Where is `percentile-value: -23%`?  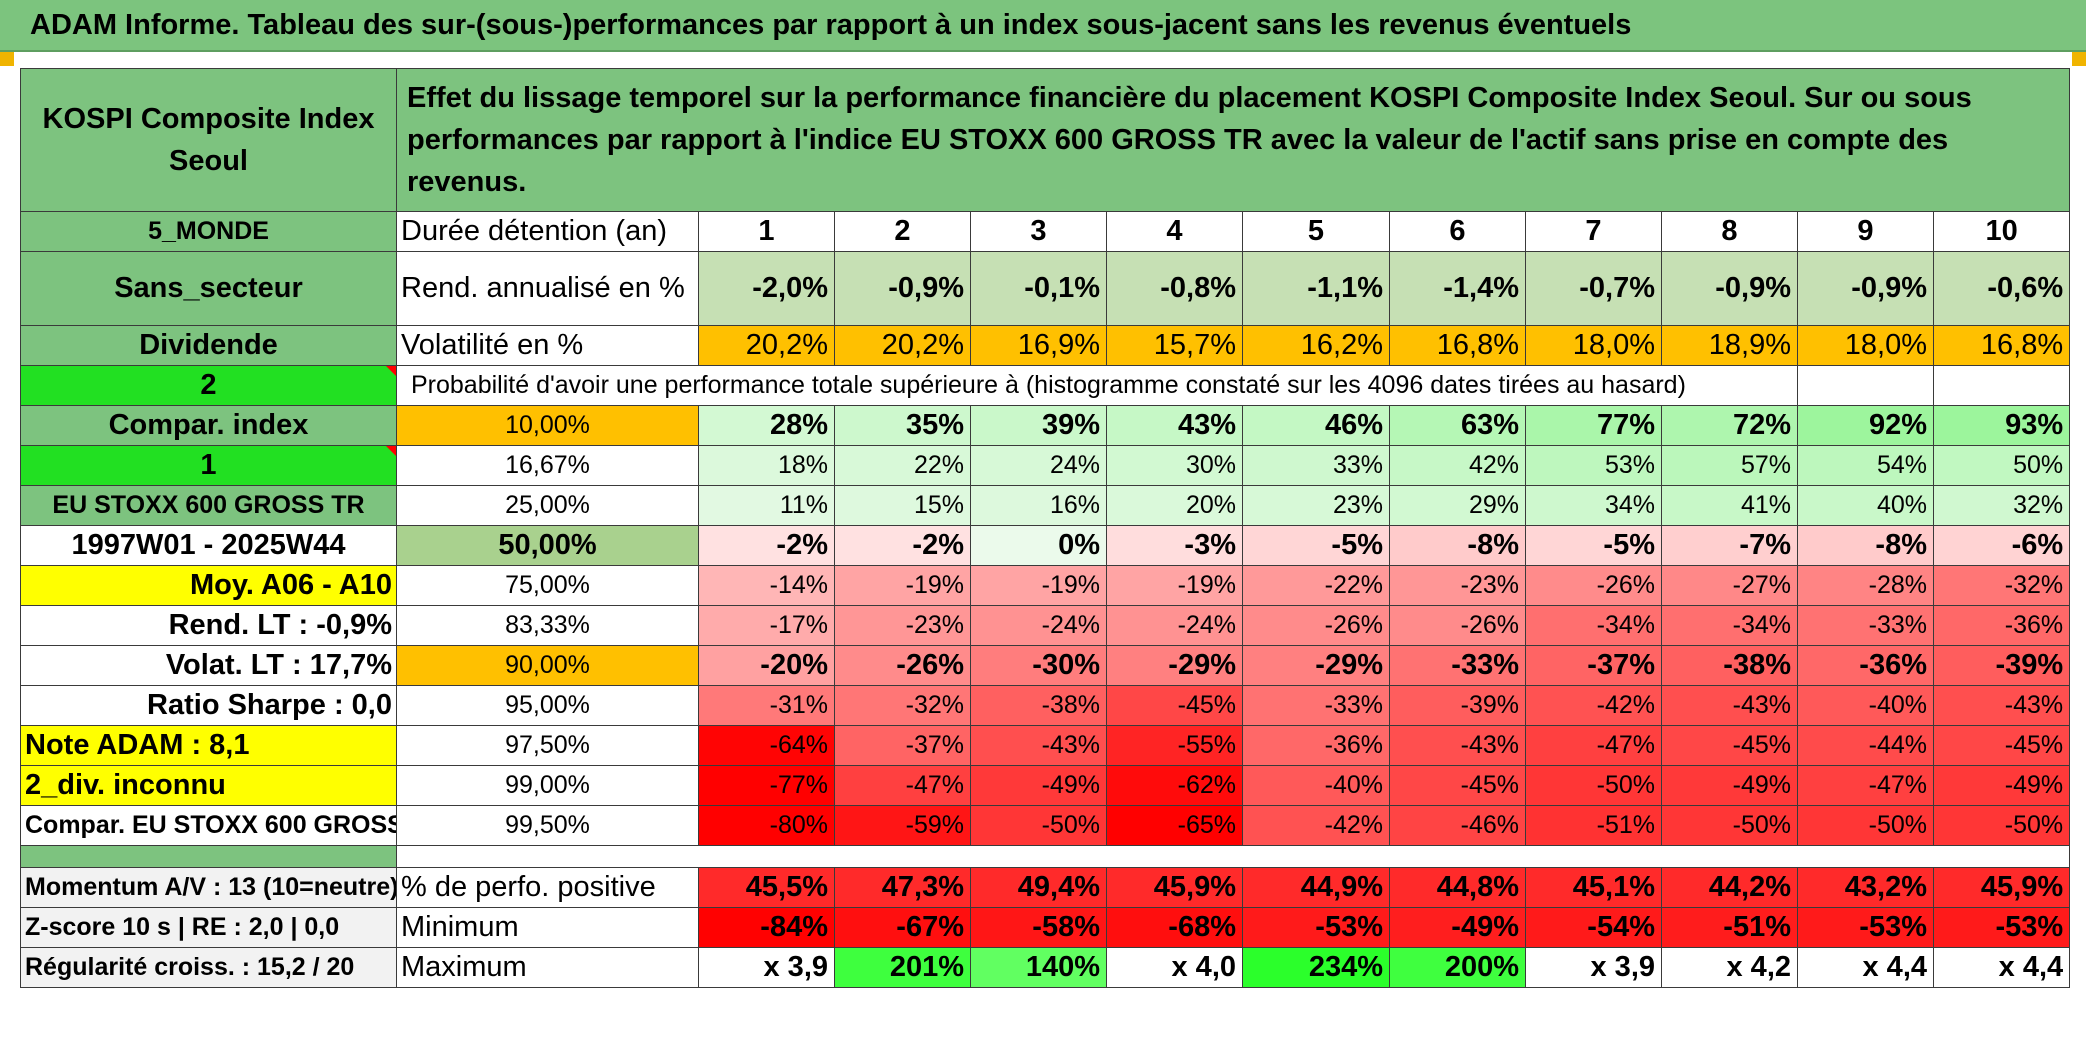
percentile-value: -23% is located at coordinates (1457, 586).